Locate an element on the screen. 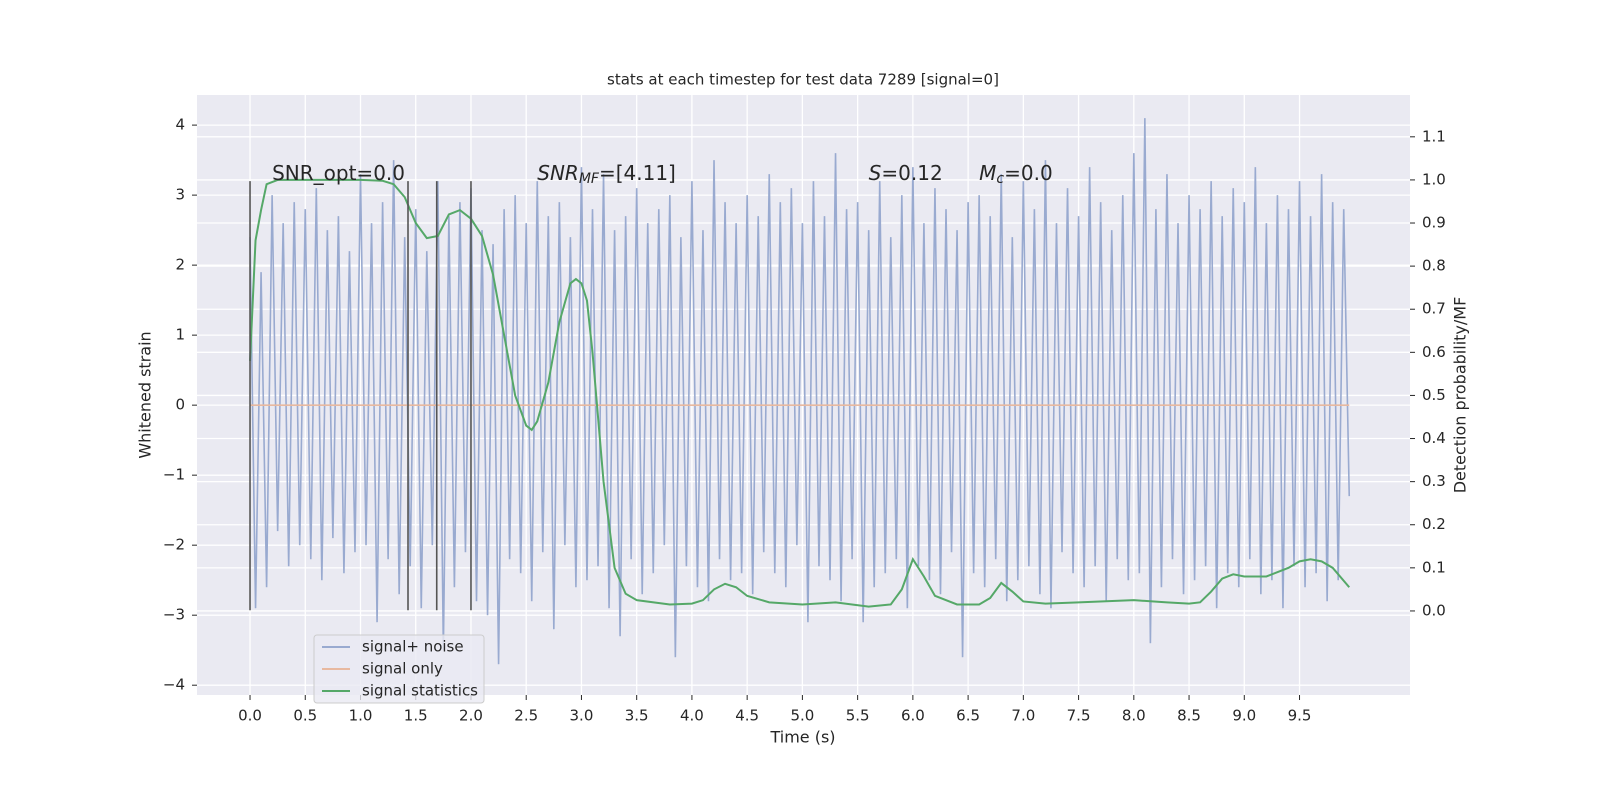 This screenshot has height=804, width=1600. annotation-part: SNR is located at coordinates (558, 173).